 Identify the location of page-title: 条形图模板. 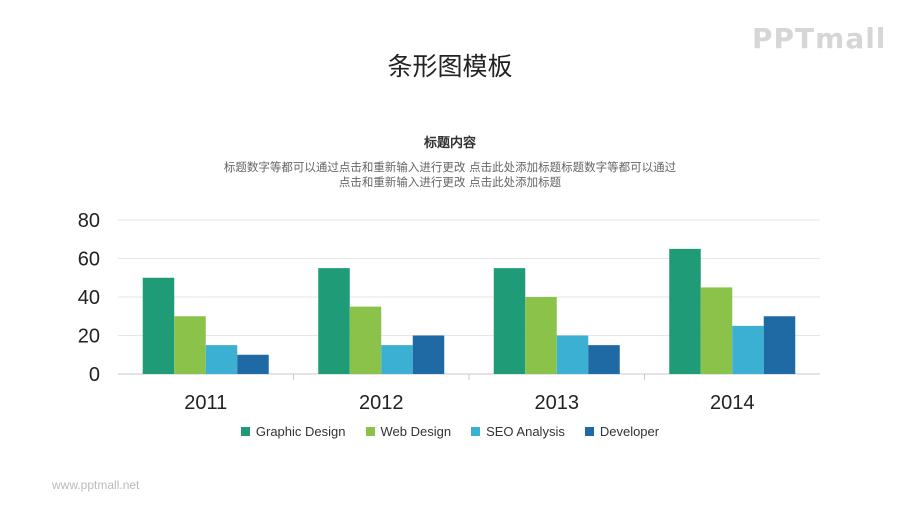
(450, 66).